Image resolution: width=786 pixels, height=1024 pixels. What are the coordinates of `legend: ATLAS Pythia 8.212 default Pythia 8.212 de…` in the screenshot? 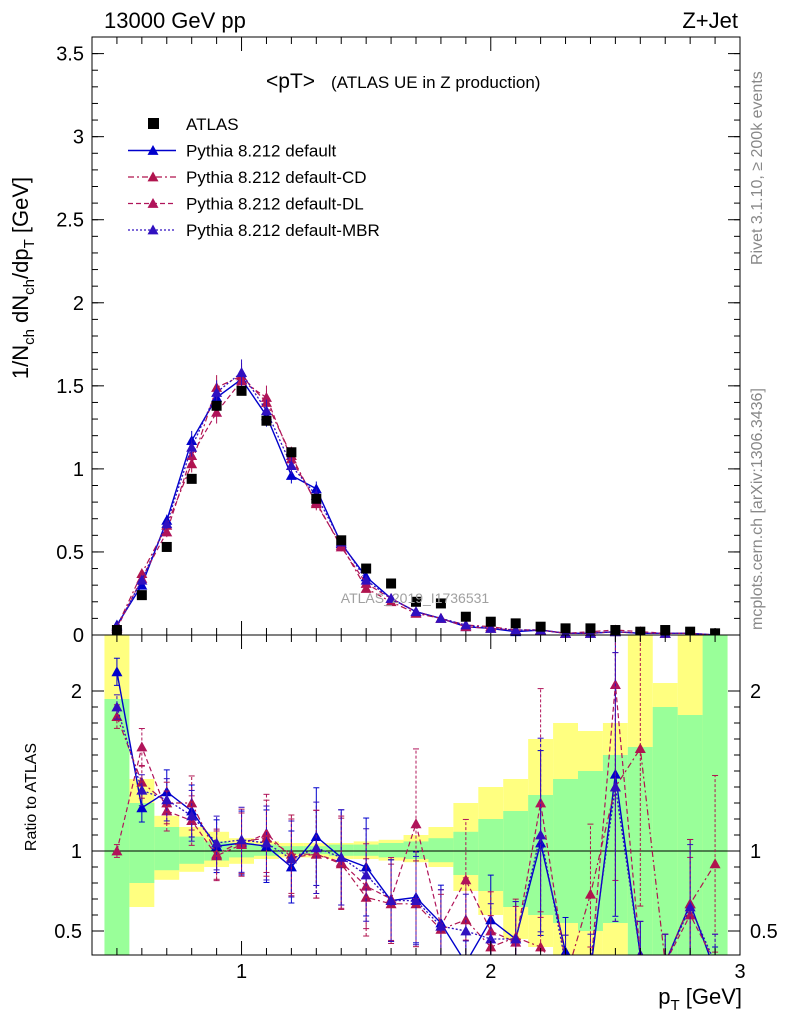 It's located at (254, 177).